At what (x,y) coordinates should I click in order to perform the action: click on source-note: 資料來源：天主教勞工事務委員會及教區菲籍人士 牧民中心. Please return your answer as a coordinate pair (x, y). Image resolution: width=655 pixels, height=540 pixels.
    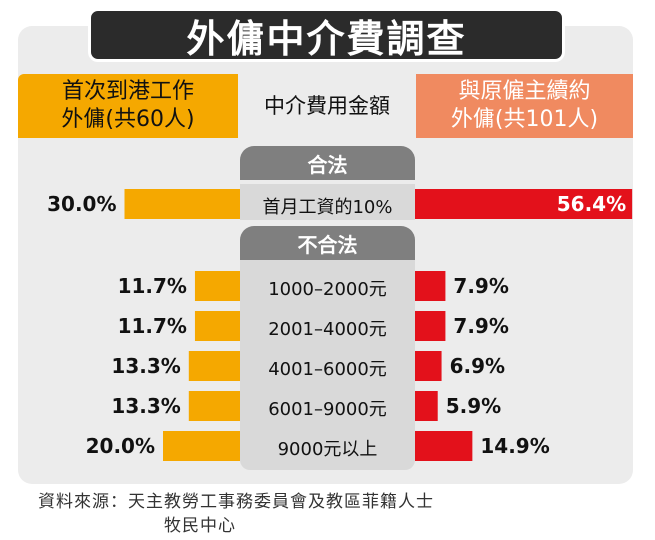
    Looking at the image, I should click on (338, 514).